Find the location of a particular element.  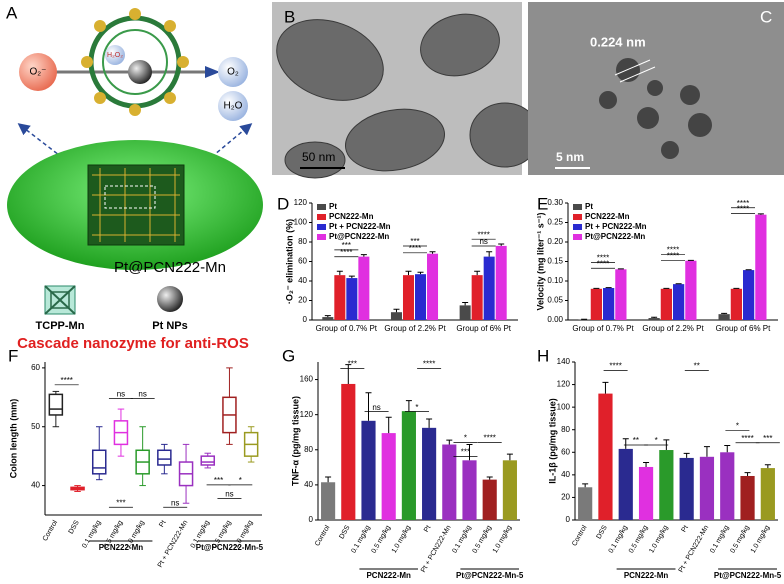

box is located at coordinates (164, 457).